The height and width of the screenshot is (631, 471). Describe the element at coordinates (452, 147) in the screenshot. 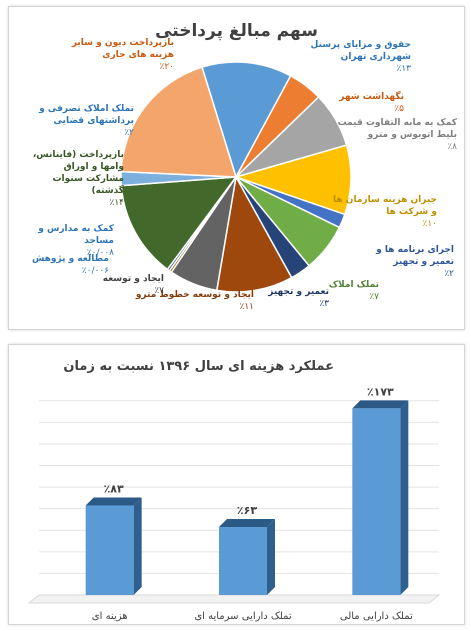

I see `pie-slice-percent: ٪۸` at that location.